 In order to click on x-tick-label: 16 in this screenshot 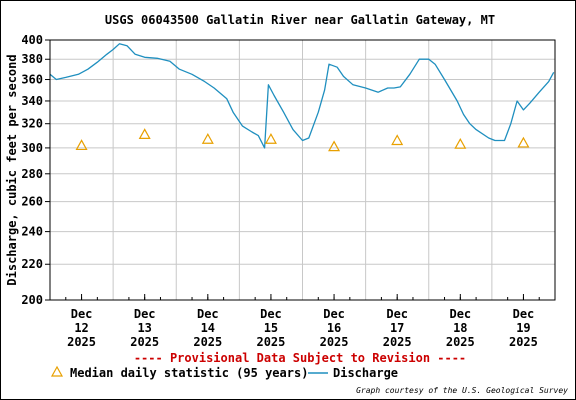, I will do `click(334, 328)`.